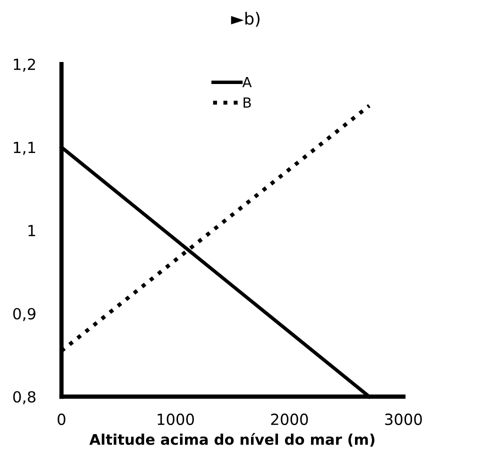  Describe the element at coordinates (176, 420) in the screenshot. I see `x-tick-label: 1000` at that location.